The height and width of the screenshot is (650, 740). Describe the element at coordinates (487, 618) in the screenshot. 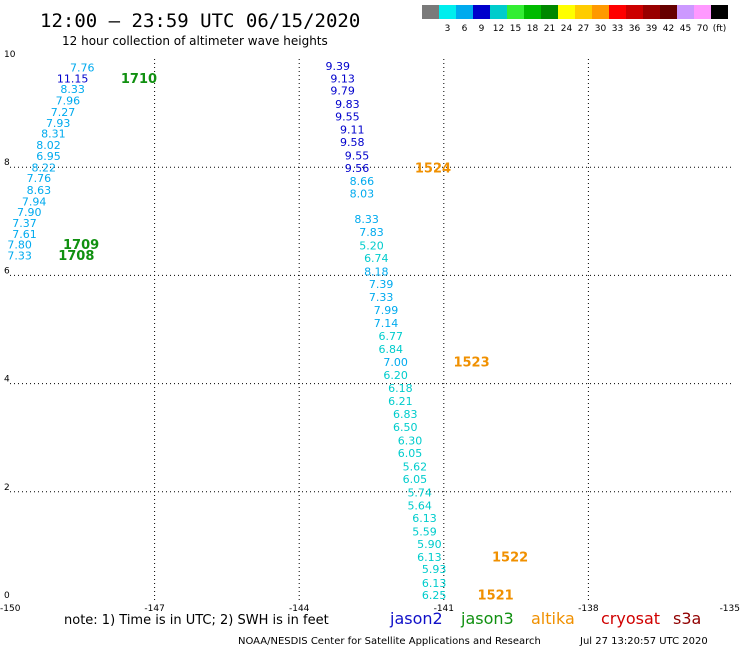

I see `satellite-name: jason3` at that location.